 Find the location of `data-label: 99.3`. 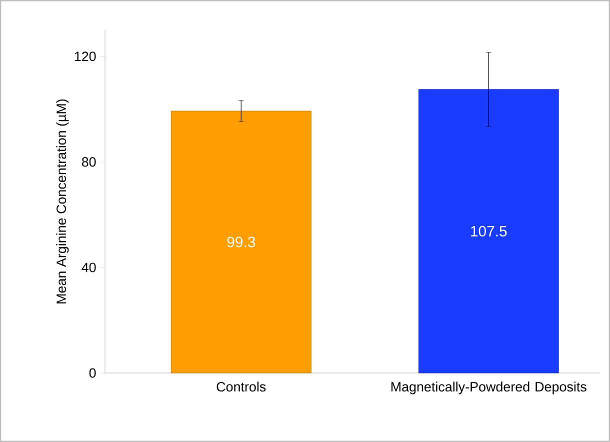

data-label: 99.3 is located at coordinates (241, 242).